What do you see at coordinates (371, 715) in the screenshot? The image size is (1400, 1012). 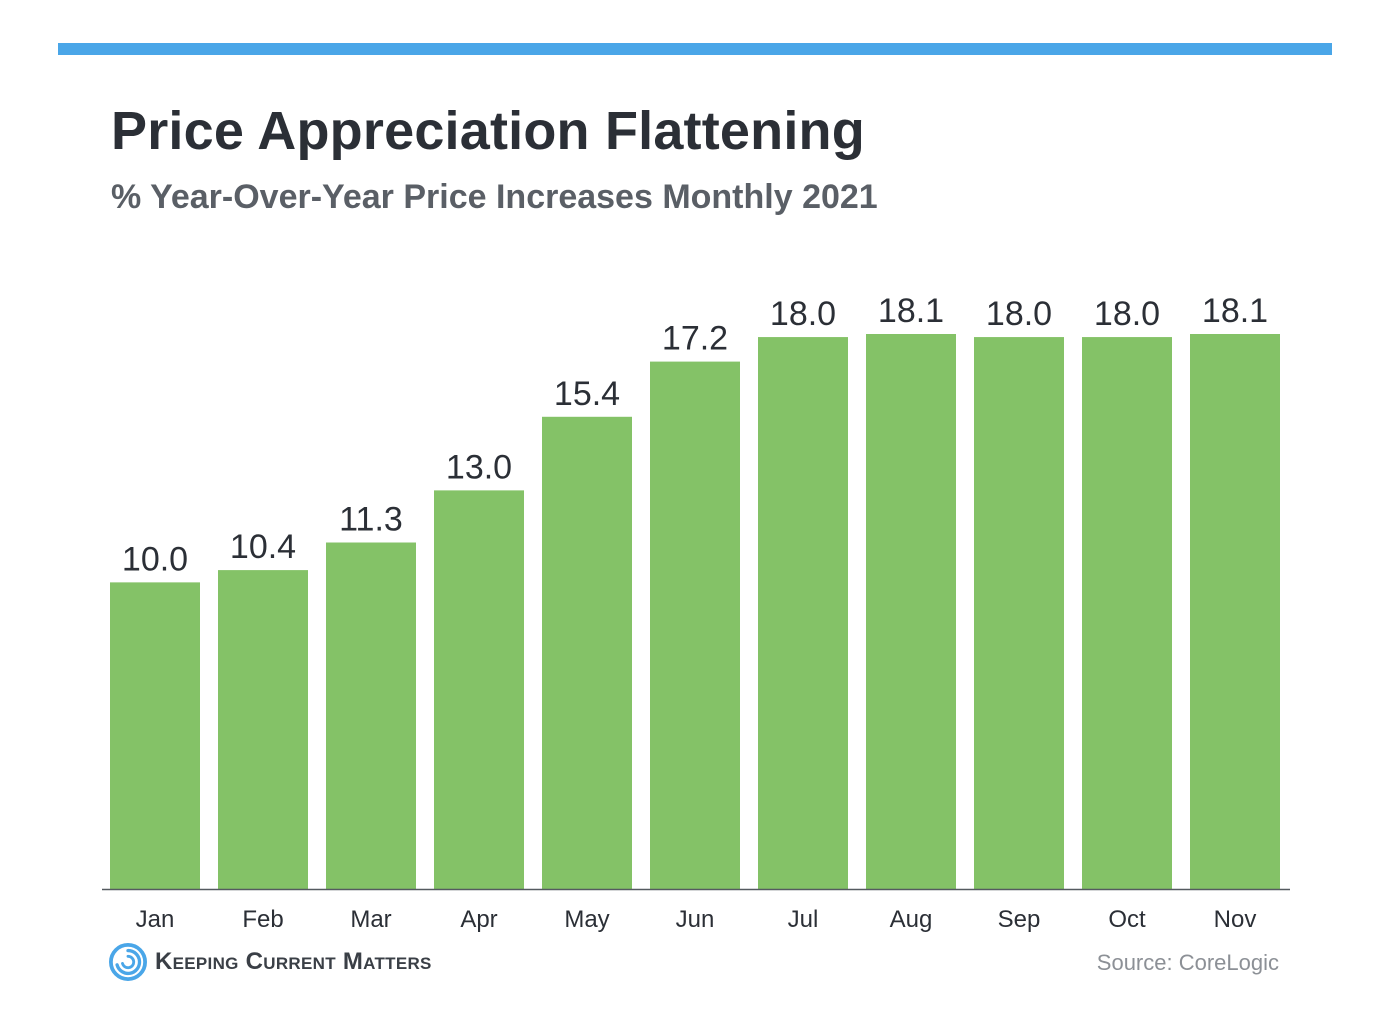 I see `bar-mar` at bounding box center [371, 715].